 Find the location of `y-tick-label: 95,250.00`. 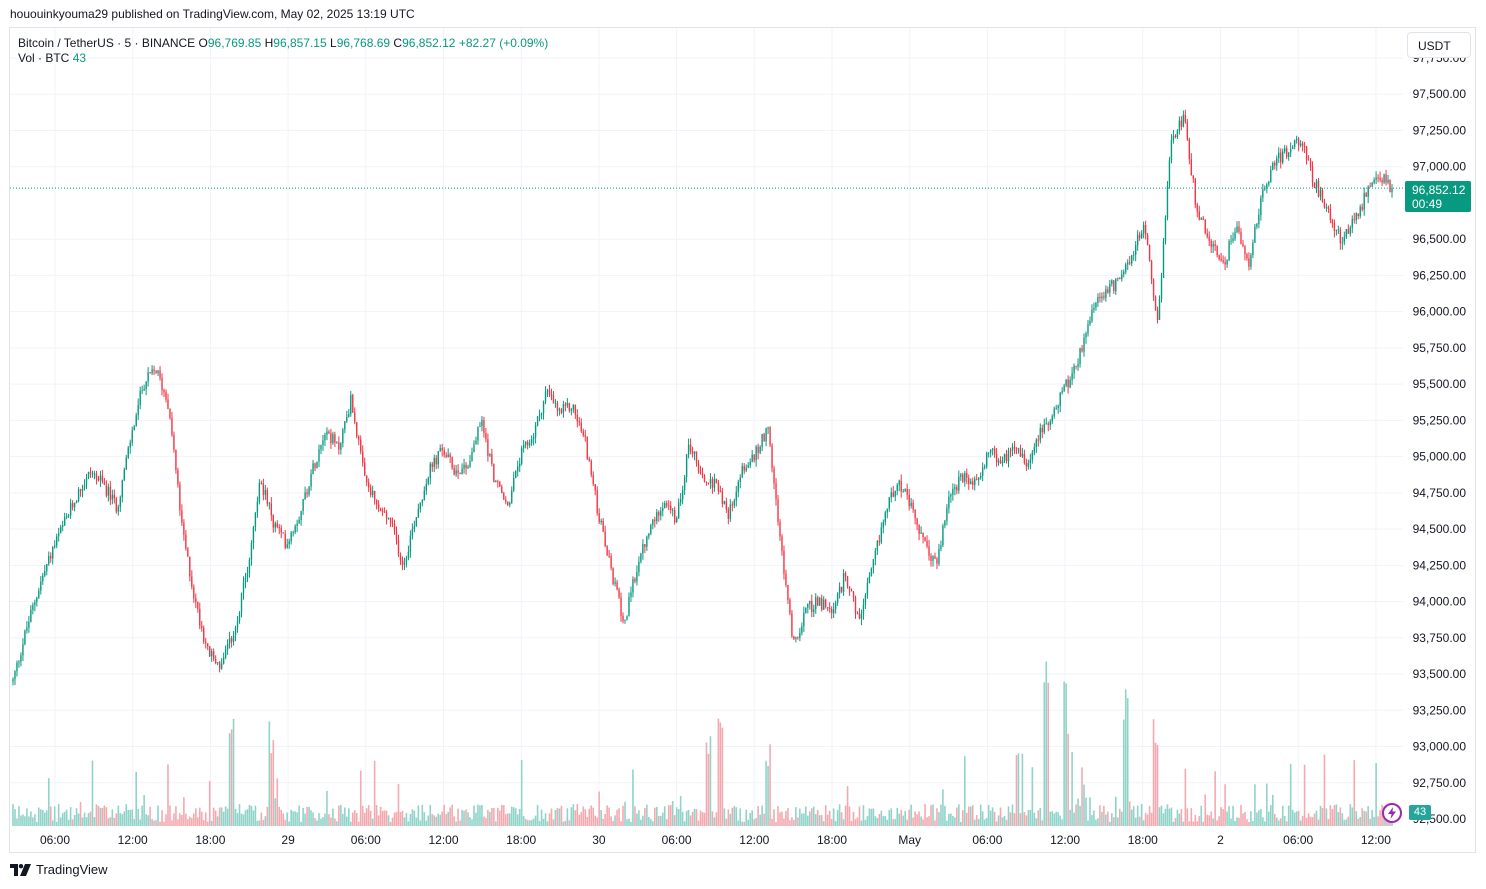

y-tick-label: 95,250.00 is located at coordinates (1440, 420).